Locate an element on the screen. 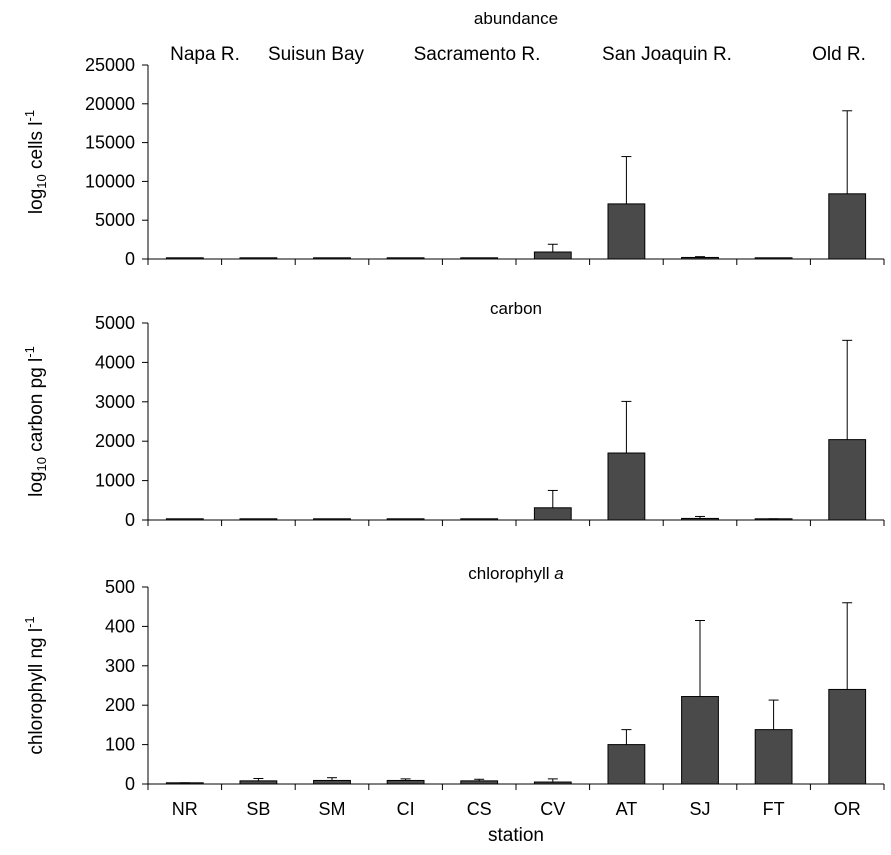 The height and width of the screenshot is (855, 891). panel-title: chlorophyll a is located at coordinates (515, 573).